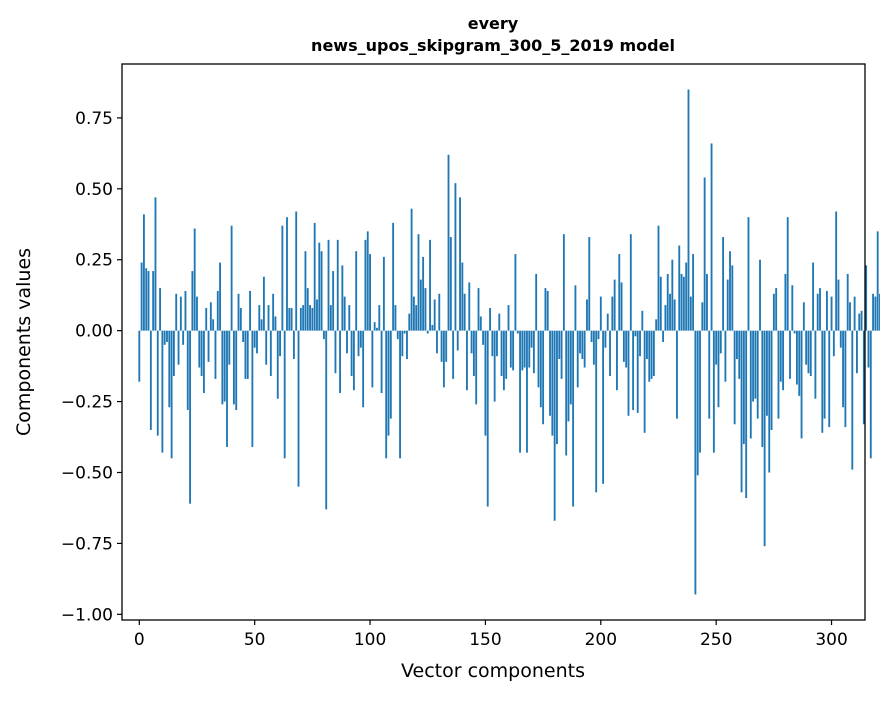 The image size is (880, 701). Describe the element at coordinates (493, 45) in the screenshot. I see `chart-title-line-2: news_upos_skipgram_300_5_2019 model` at that location.